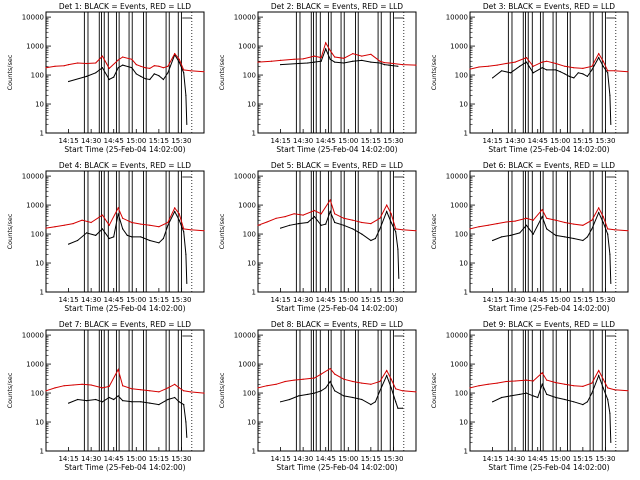 The height and width of the screenshot is (480, 640). Describe the element at coordinates (326, 141) in the screenshot. I see `x-tick-label: 14:45` at that location.